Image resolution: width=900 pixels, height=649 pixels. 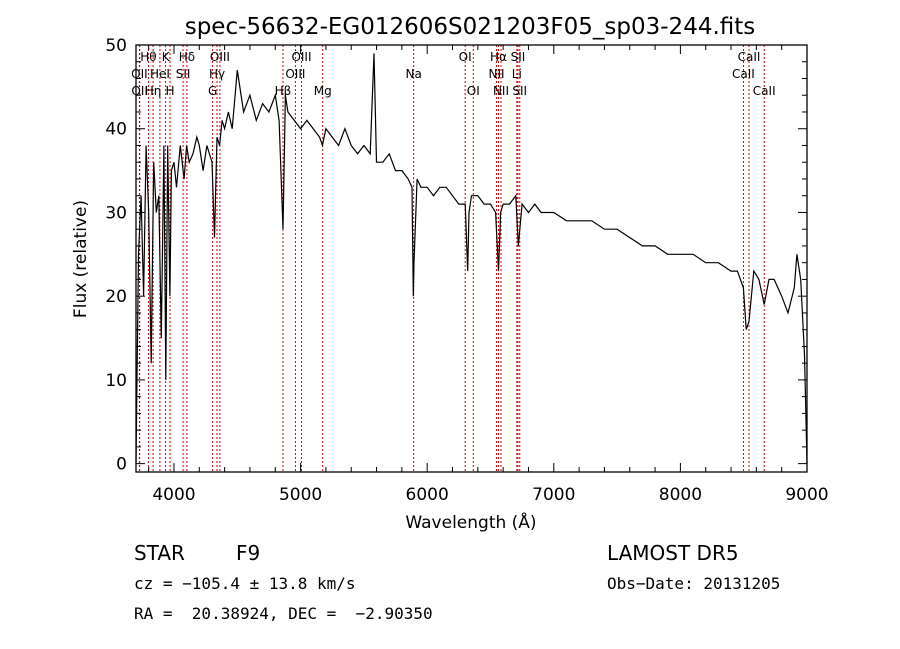 I want to click on y-tick-label-2: 20, so click(x=116, y=297).